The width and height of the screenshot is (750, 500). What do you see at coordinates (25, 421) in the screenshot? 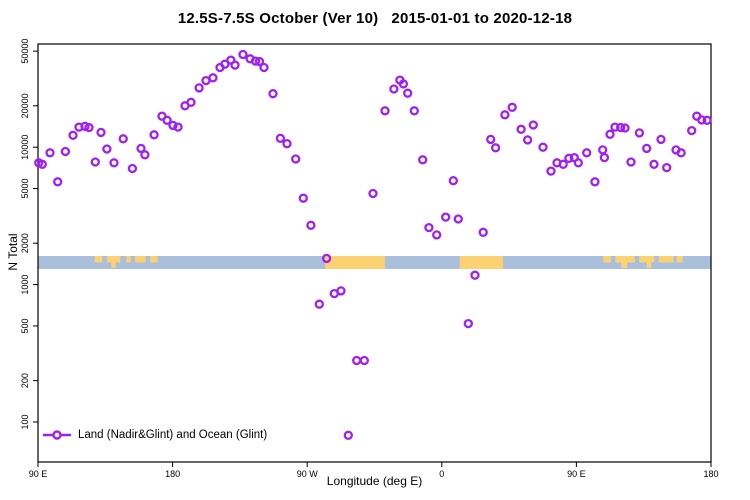
I see `y-tick-label: 100` at bounding box center [25, 421].